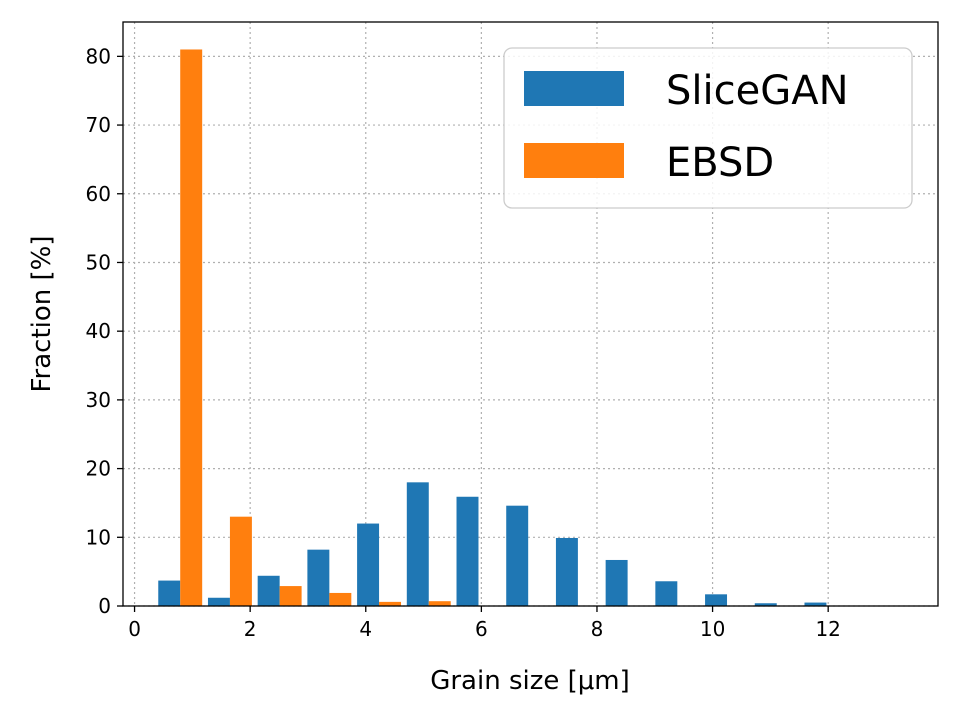  I want to click on y-tick-label: 70, so click(98, 125).